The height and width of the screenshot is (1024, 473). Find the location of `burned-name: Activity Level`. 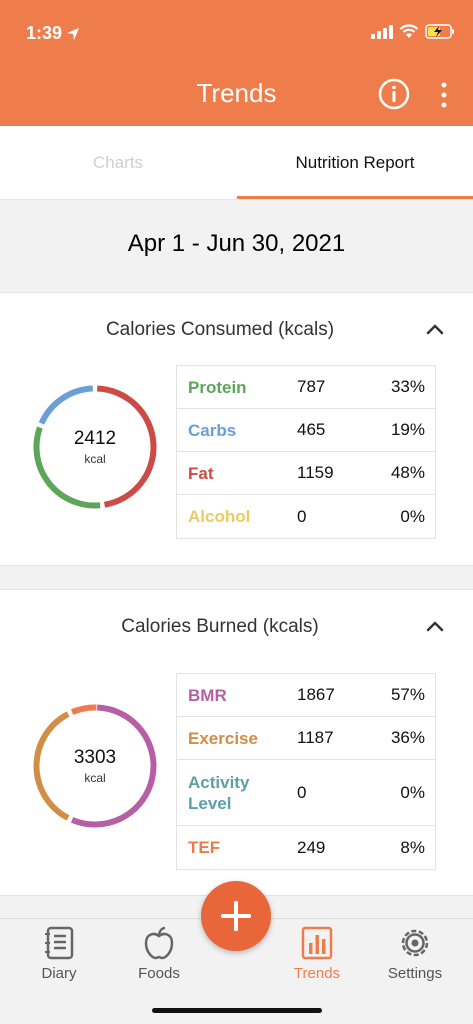

burned-name: Activity Level is located at coordinates (219, 792).